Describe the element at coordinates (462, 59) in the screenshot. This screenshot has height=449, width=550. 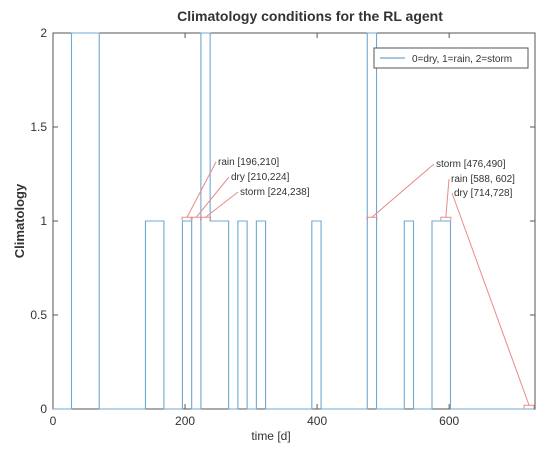
I see `legend-label: 0=dry, 1=rain, 2=storm` at that location.